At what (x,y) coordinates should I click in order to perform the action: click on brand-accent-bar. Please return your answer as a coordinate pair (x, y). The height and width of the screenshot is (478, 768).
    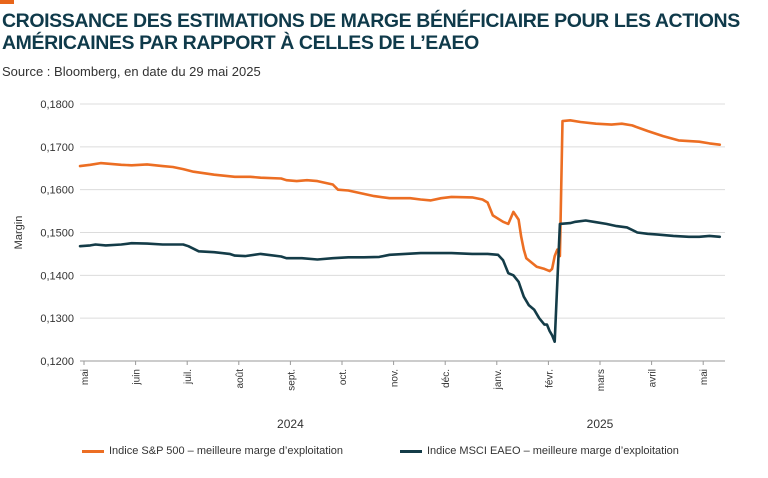
    Looking at the image, I should click on (7, 2).